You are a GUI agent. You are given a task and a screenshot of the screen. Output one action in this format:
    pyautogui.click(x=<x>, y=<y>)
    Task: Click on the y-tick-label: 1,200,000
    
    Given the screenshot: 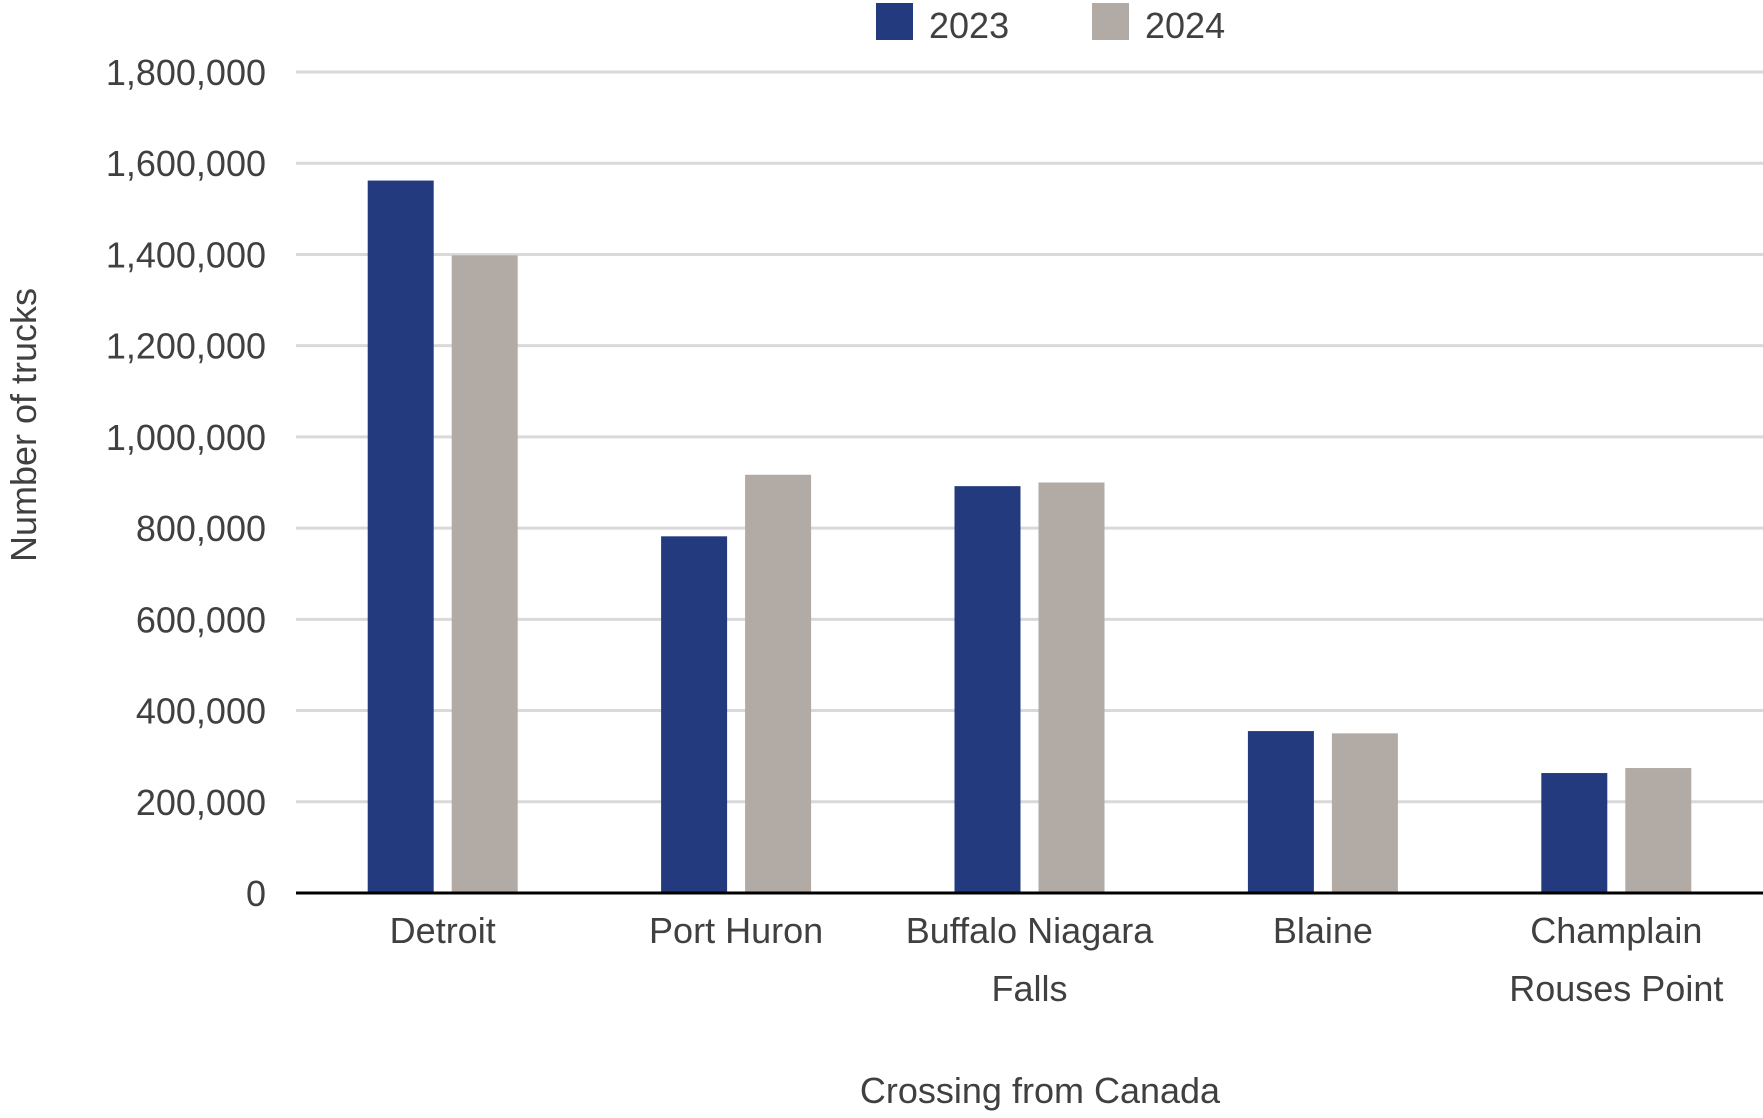 What is the action you would take?
    pyautogui.click(x=186, y=346)
    